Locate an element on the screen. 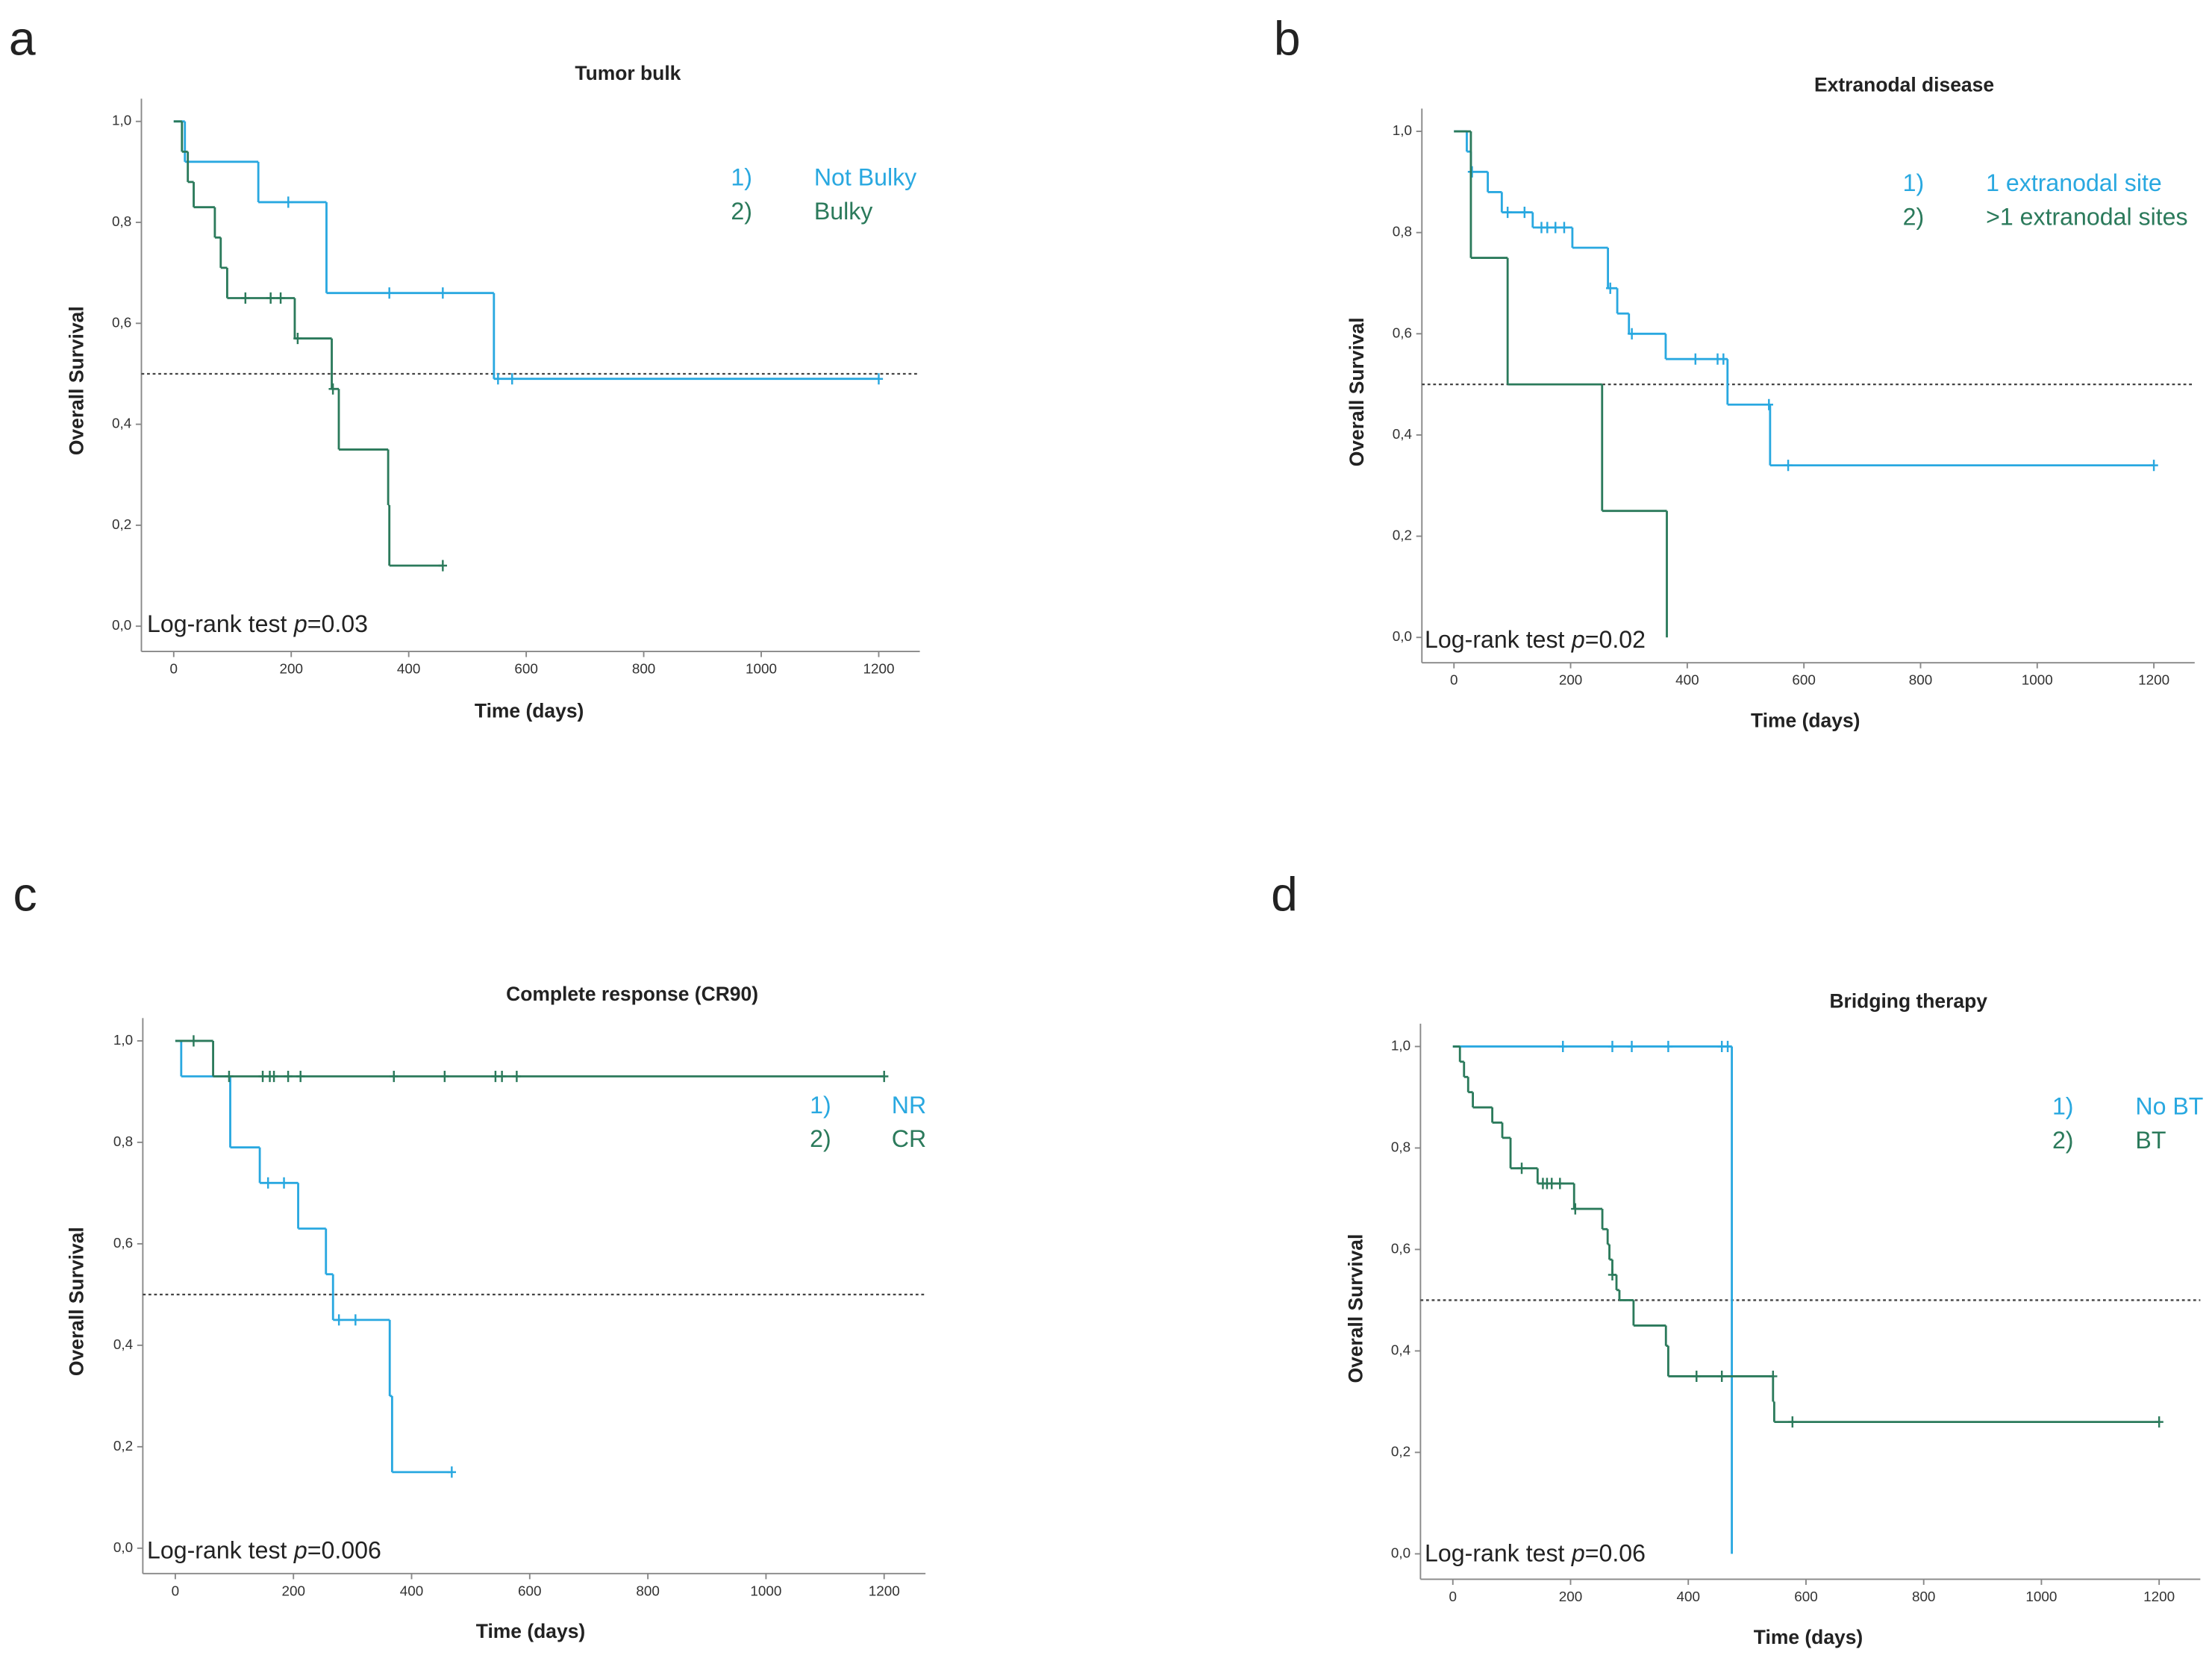 The width and height of the screenshot is (2212, 1661). panel-label: c is located at coordinates (25, 895).